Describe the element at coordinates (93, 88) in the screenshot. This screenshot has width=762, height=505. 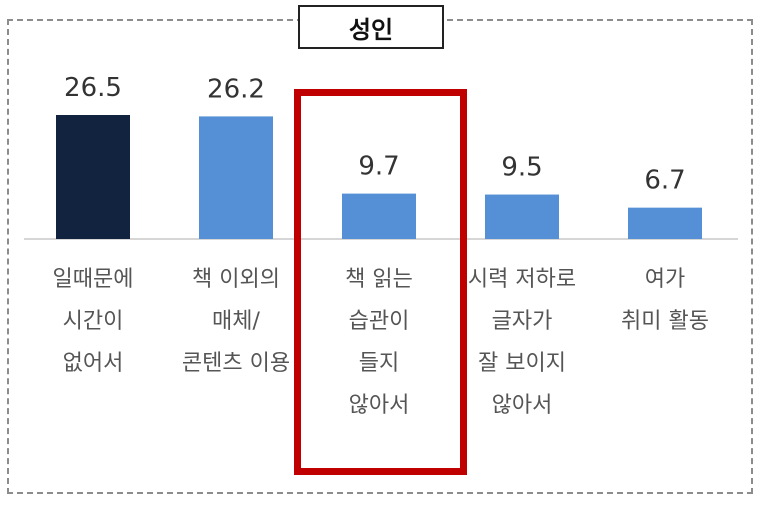
I see `data-label: 26.5` at that location.